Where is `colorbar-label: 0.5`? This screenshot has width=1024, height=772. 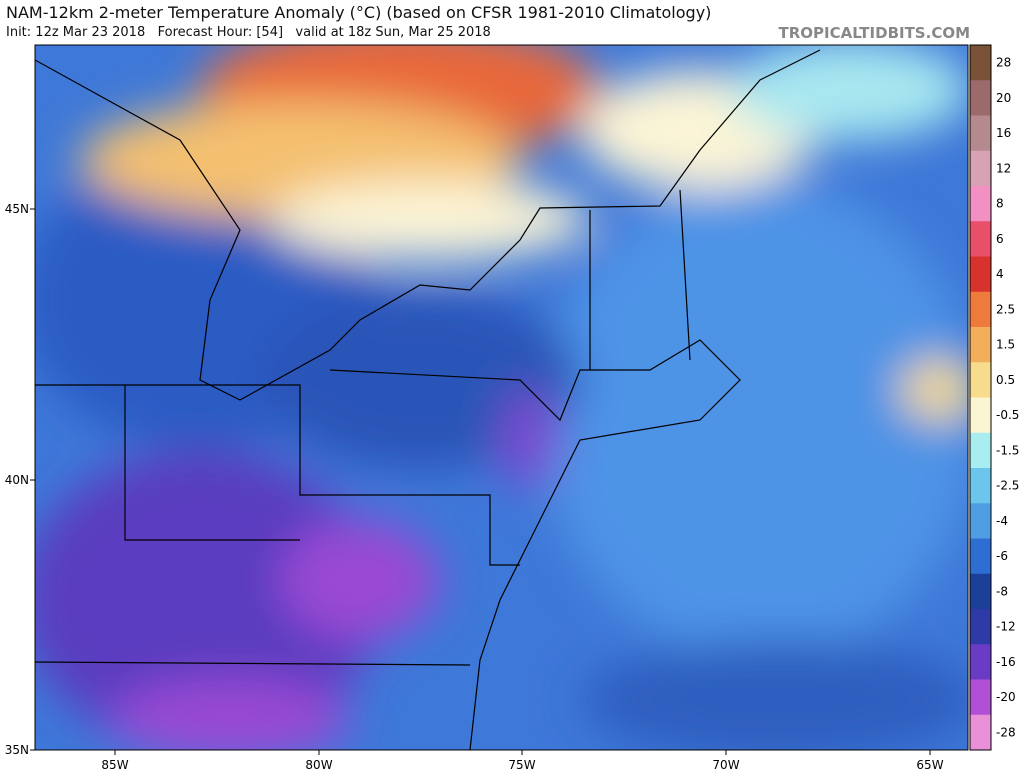 colorbar-label: 0.5 is located at coordinates (1005, 380).